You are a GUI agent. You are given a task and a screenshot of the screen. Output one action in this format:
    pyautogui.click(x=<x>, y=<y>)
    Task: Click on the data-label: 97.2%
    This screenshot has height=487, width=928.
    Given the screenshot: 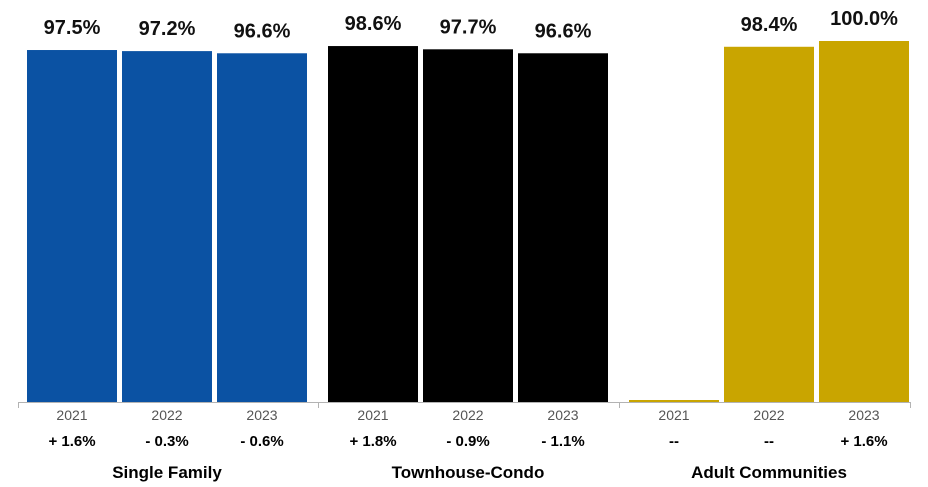 What is the action you would take?
    pyautogui.click(x=167, y=29)
    